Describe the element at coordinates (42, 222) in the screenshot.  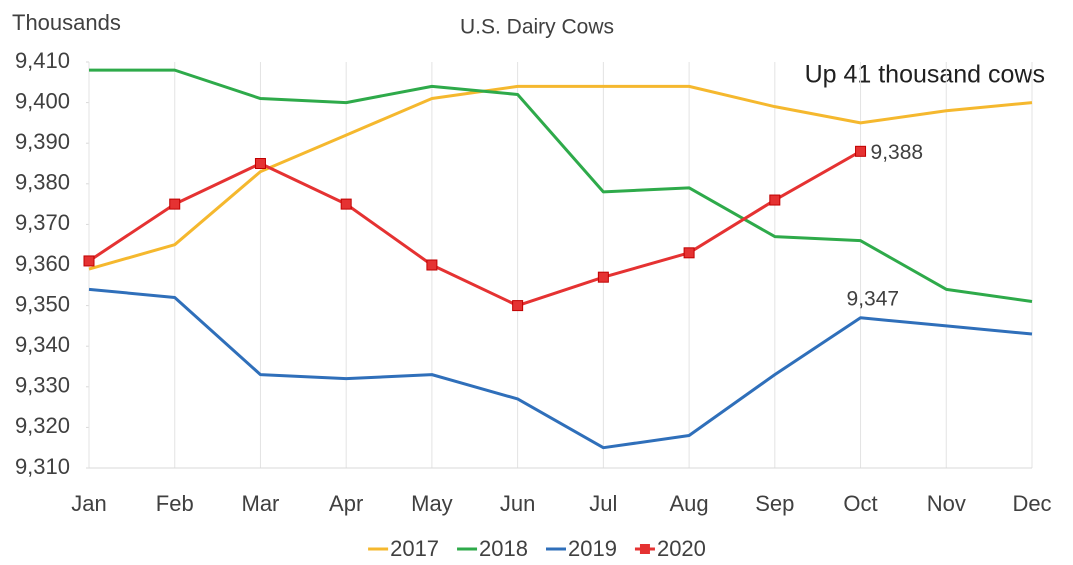
I see `y-tick-label: 9,370` at that location.